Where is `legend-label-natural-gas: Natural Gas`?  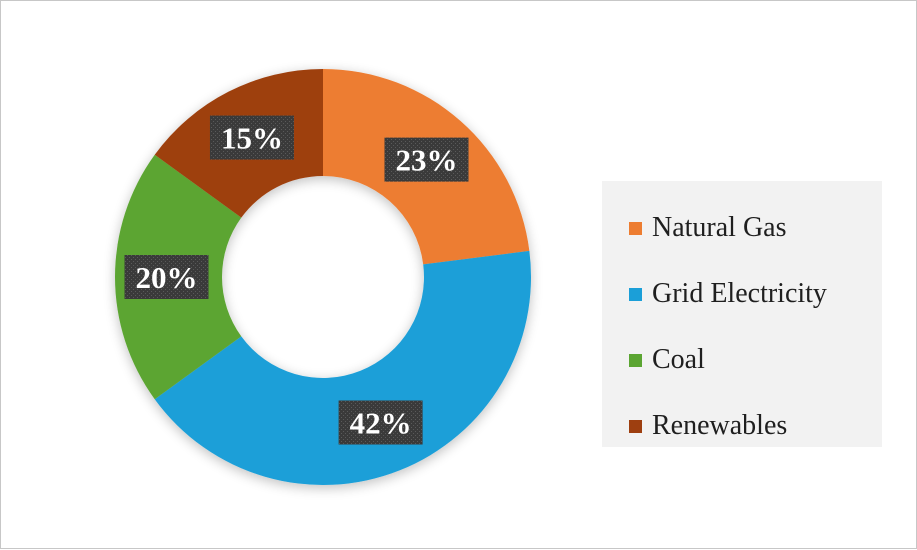 legend-label-natural-gas: Natural Gas is located at coordinates (719, 227).